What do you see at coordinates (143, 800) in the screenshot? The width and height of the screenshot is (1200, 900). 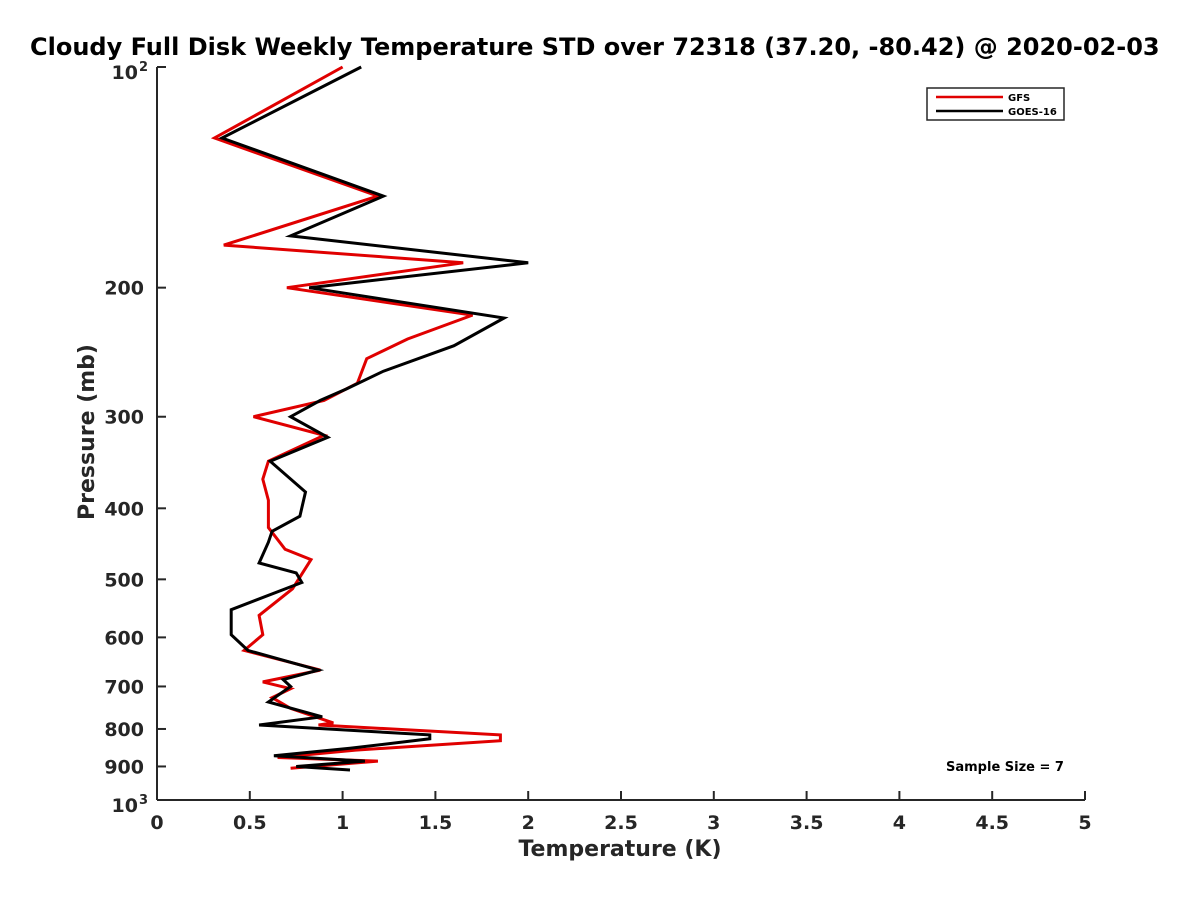 I see `y-tick-label-exponent: 3` at bounding box center [143, 800].